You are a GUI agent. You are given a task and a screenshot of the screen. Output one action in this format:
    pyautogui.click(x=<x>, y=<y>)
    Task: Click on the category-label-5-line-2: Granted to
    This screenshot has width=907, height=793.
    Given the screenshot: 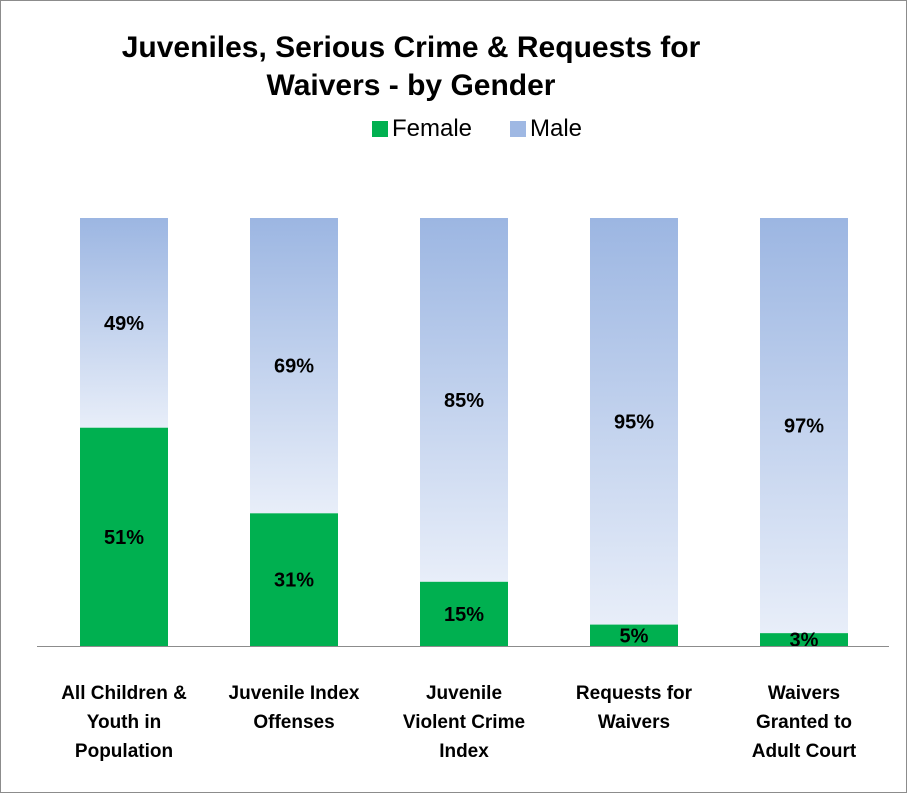 What is the action you would take?
    pyautogui.click(x=804, y=722)
    